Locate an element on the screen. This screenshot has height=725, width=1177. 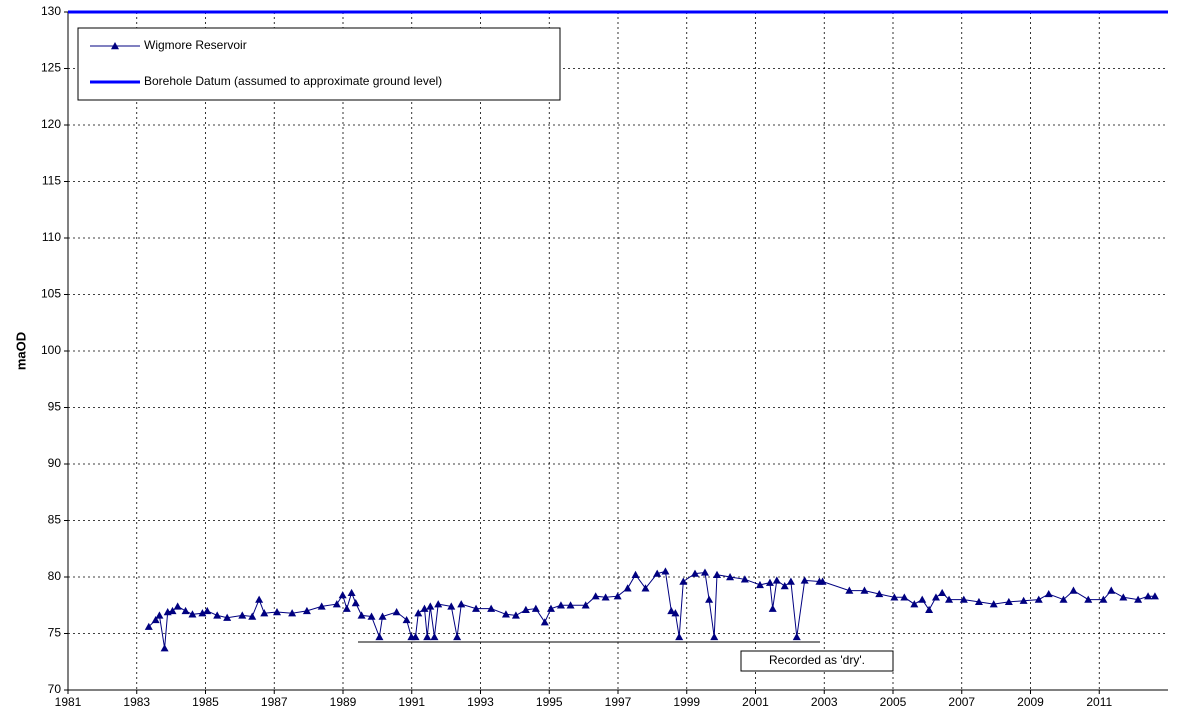
legend-label: Wigmore Reservoir is located at coordinates (195, 45).